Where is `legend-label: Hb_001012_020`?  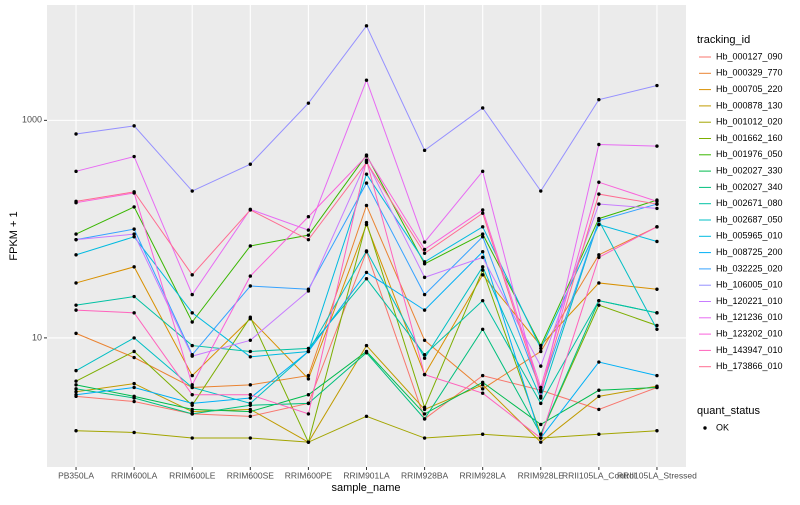
legend-label: Hb_001012_020 is located at coordinates (749, 122).